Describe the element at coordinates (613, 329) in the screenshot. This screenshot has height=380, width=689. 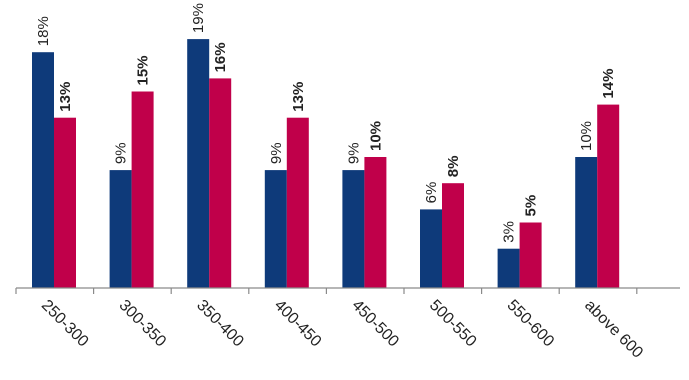
I see `x-tick-label: above 600` at that location.